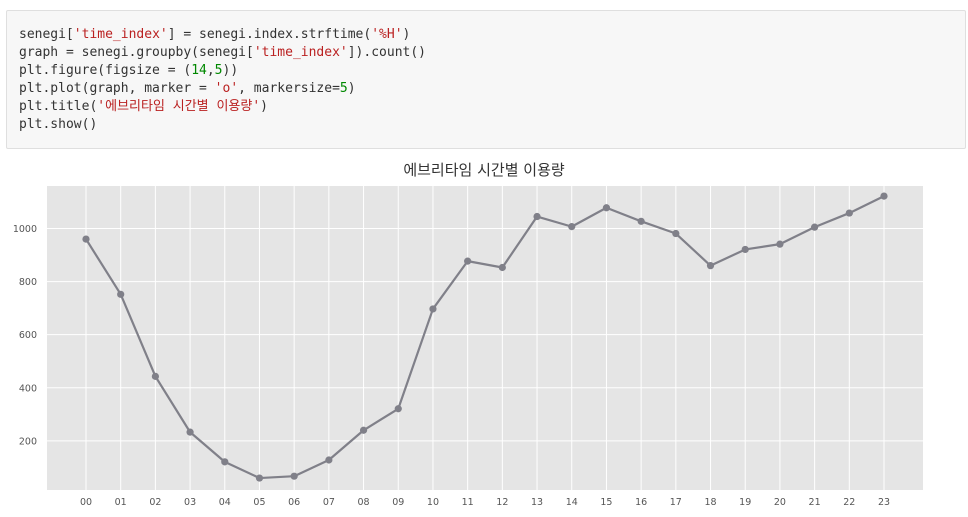 The height and width of the screenshot is (517, 968). Describe the element at coordinates (28, 388) in the screenshot. I see `y-tick-label: 400` at that location.